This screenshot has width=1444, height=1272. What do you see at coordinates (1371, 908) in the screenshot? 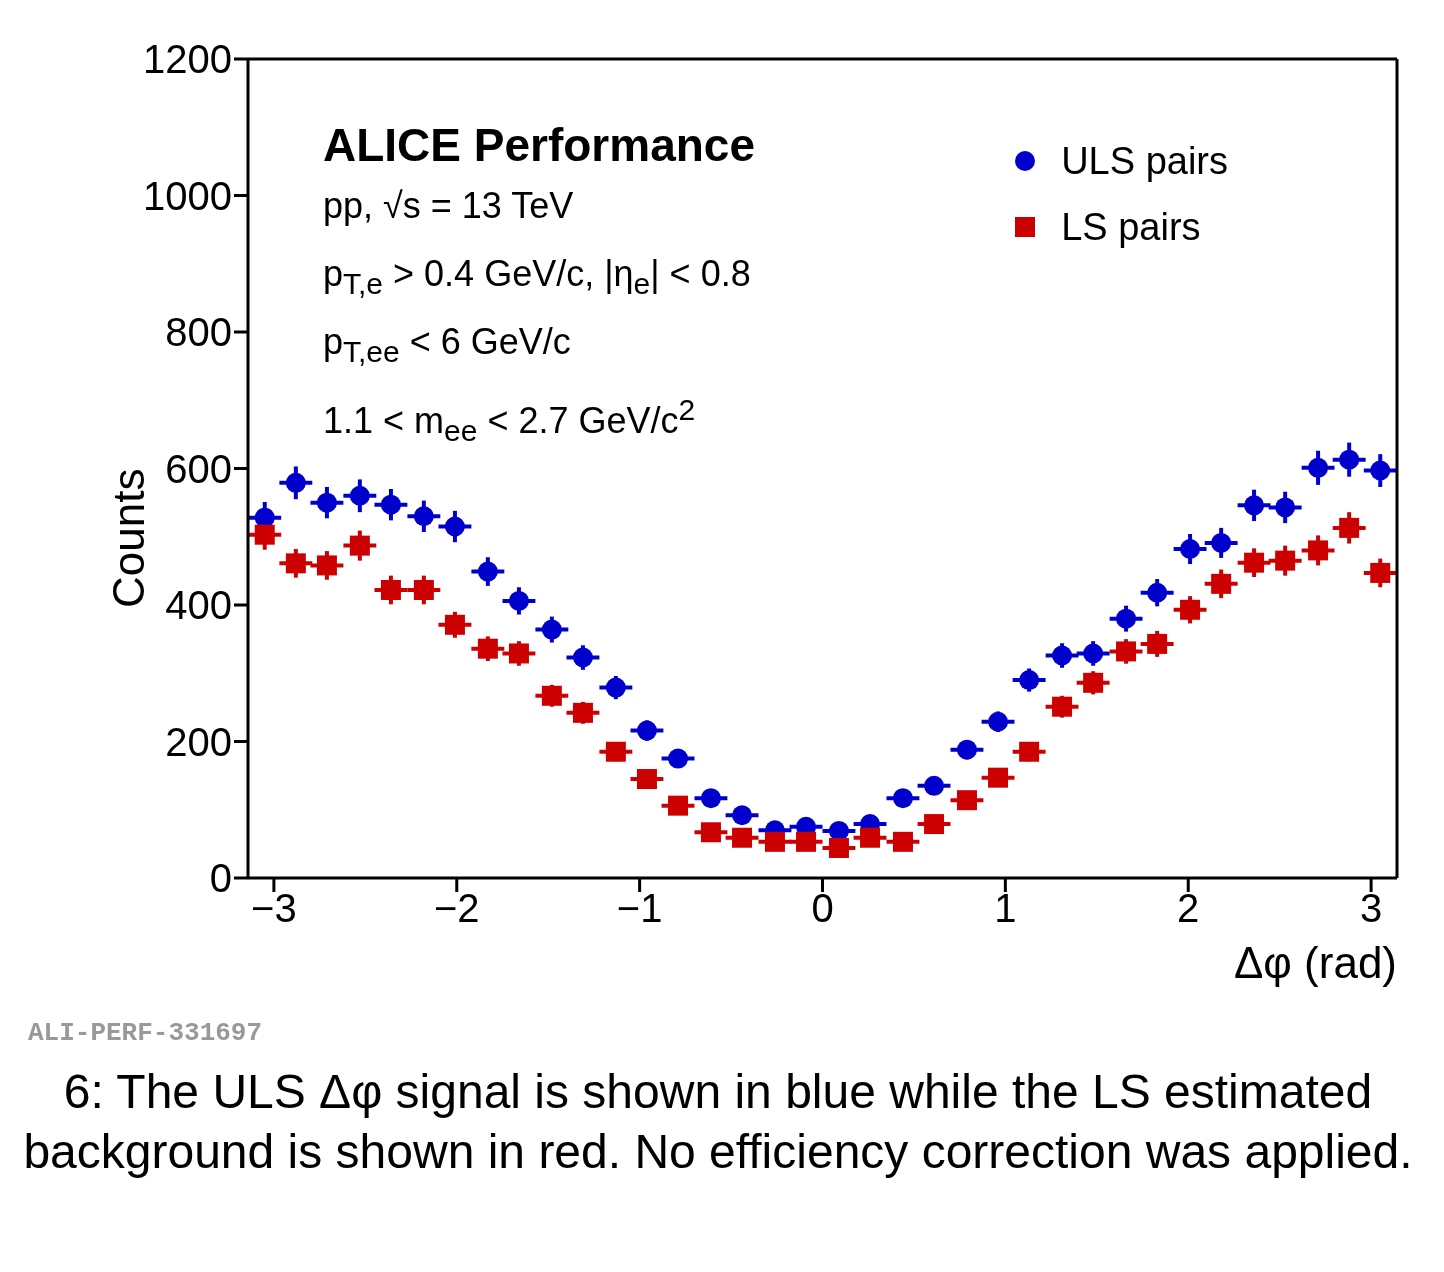
I see `x-tick-label: 3` at bounding box center [1371, 908].